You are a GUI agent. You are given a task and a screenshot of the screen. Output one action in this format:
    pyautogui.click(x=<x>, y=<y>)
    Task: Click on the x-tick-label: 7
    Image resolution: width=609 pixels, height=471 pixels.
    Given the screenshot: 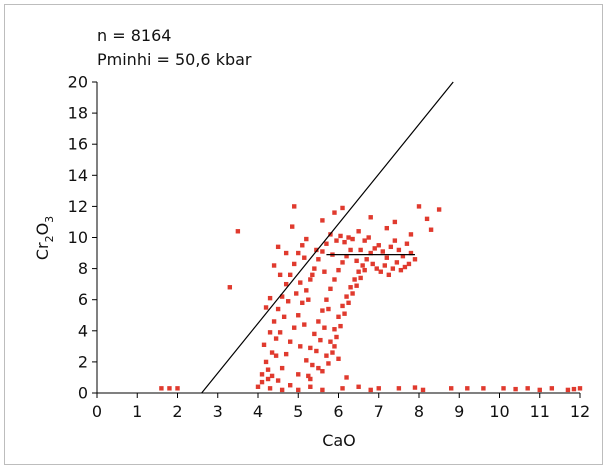 What is the action you would take?
    pyautogui.click(x=379, y=411)
    